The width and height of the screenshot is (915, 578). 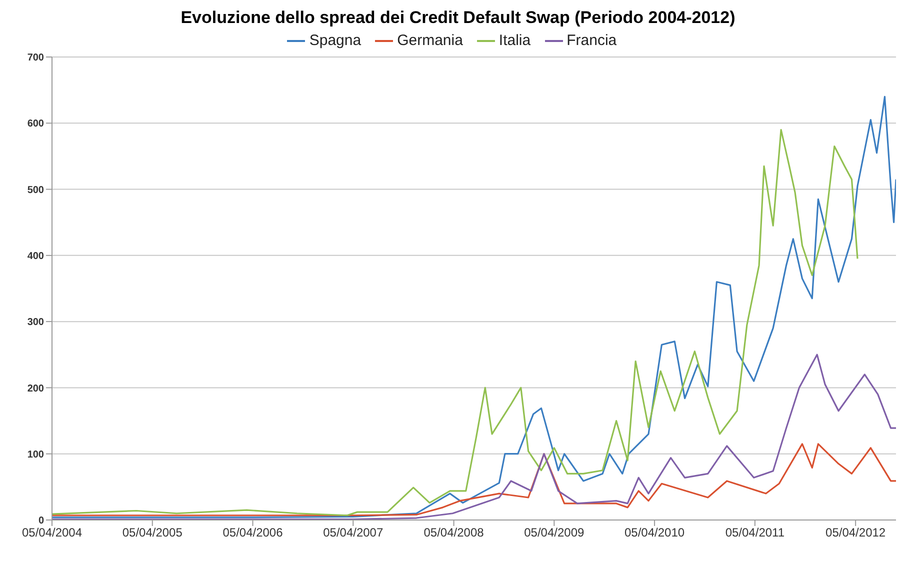 I want to click on legend-label: Germania, so click(x=429, y=40).